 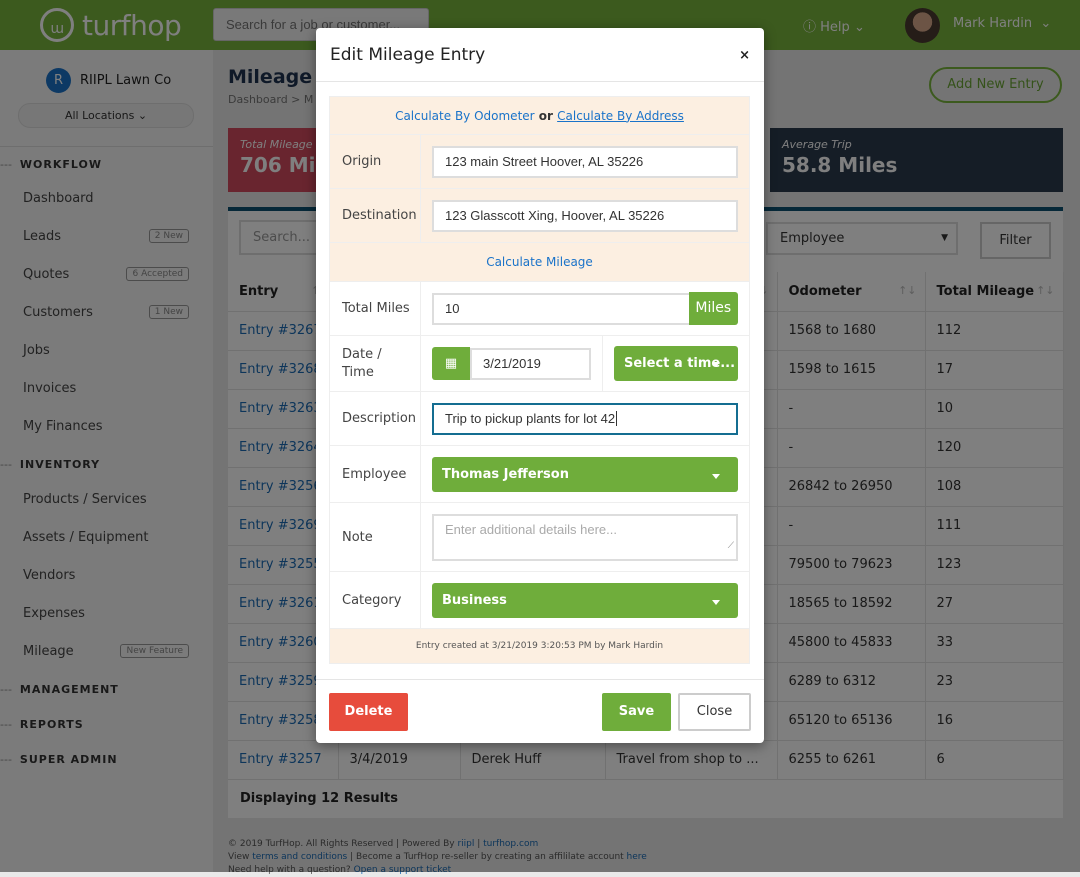 What do you see at coordinates (375, 308) in the screenshot?
I see `total-miles-label: Total Miles` at bounding box center [375, 308].